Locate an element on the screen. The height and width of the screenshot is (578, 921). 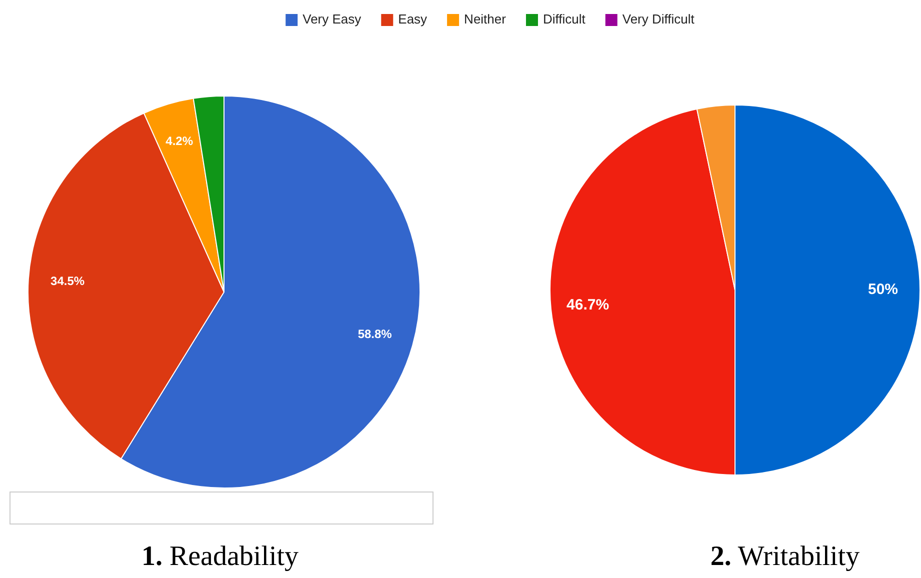
legend-label: Difficult is located at coordinates (564, 18).